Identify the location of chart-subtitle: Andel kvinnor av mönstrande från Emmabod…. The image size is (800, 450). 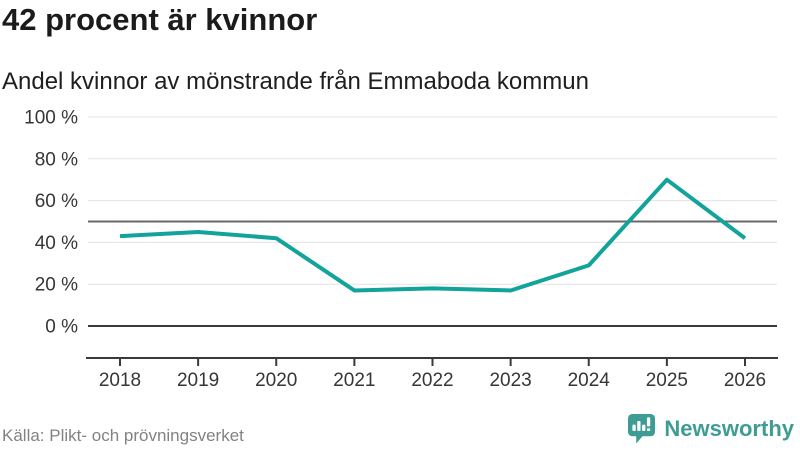
(295, 81).